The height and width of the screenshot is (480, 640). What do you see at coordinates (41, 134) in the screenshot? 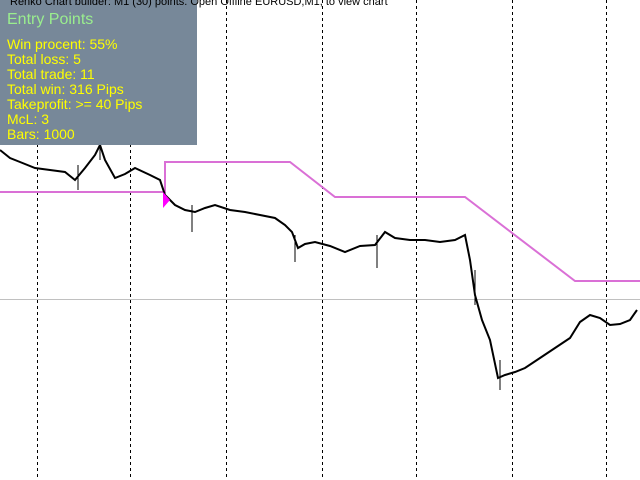
I see `stat-line: Bars: 1000` at bounding box center [41, 134].